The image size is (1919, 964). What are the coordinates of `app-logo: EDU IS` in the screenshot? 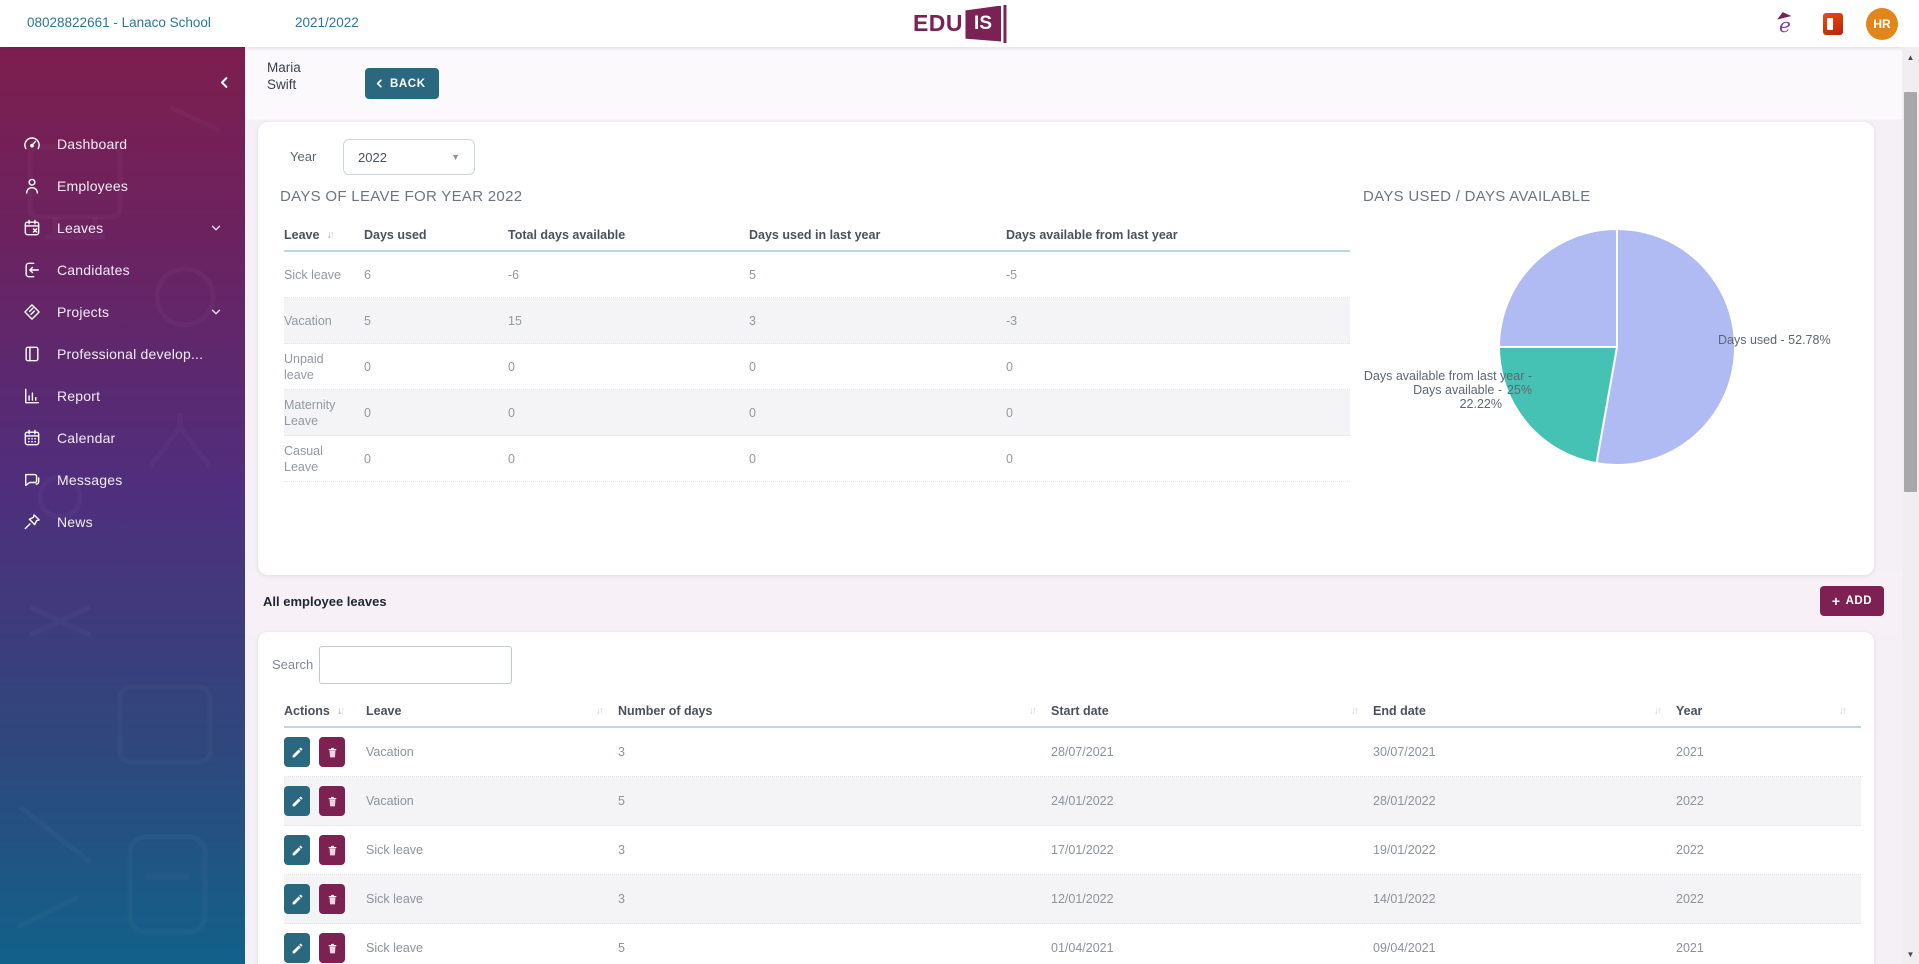 It's located at (960, 23).